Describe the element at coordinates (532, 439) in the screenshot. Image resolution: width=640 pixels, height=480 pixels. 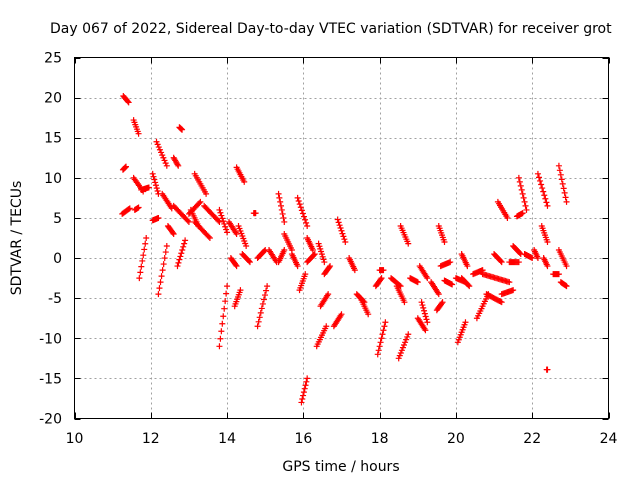
I see `x-tick-label: 22` at that location.